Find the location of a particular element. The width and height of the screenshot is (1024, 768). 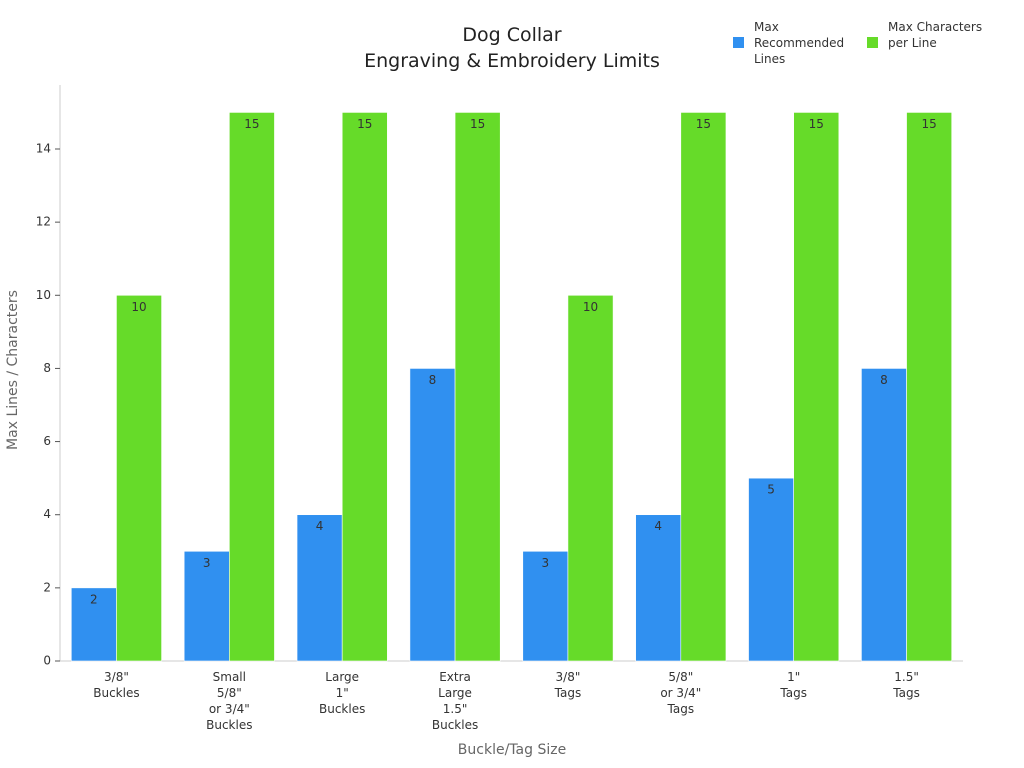

x-tick-label: 3/8" Buckles is located at coordinates (116, 685).